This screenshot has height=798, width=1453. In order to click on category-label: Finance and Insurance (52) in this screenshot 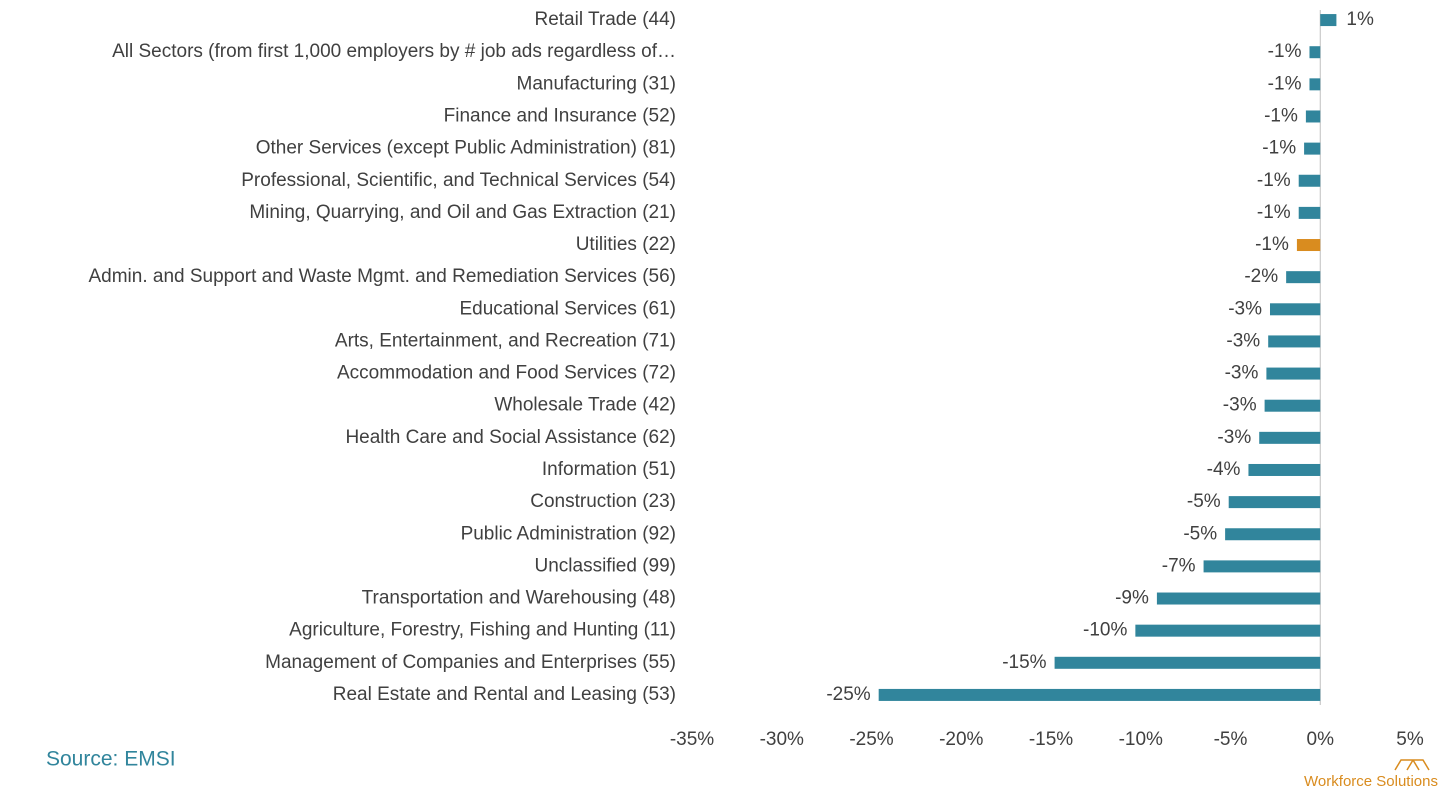, I will do `click(560, 115)`.